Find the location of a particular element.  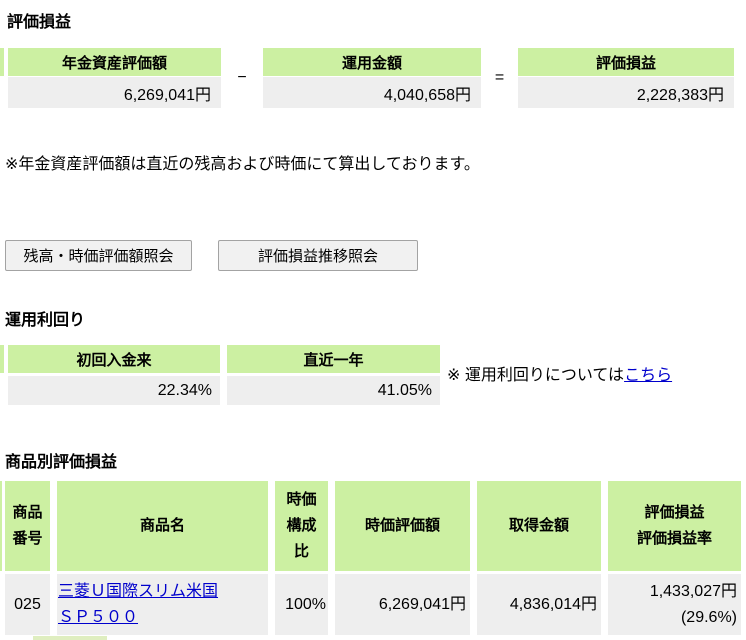

equals-operator: = is located at coordinates (499, 77).